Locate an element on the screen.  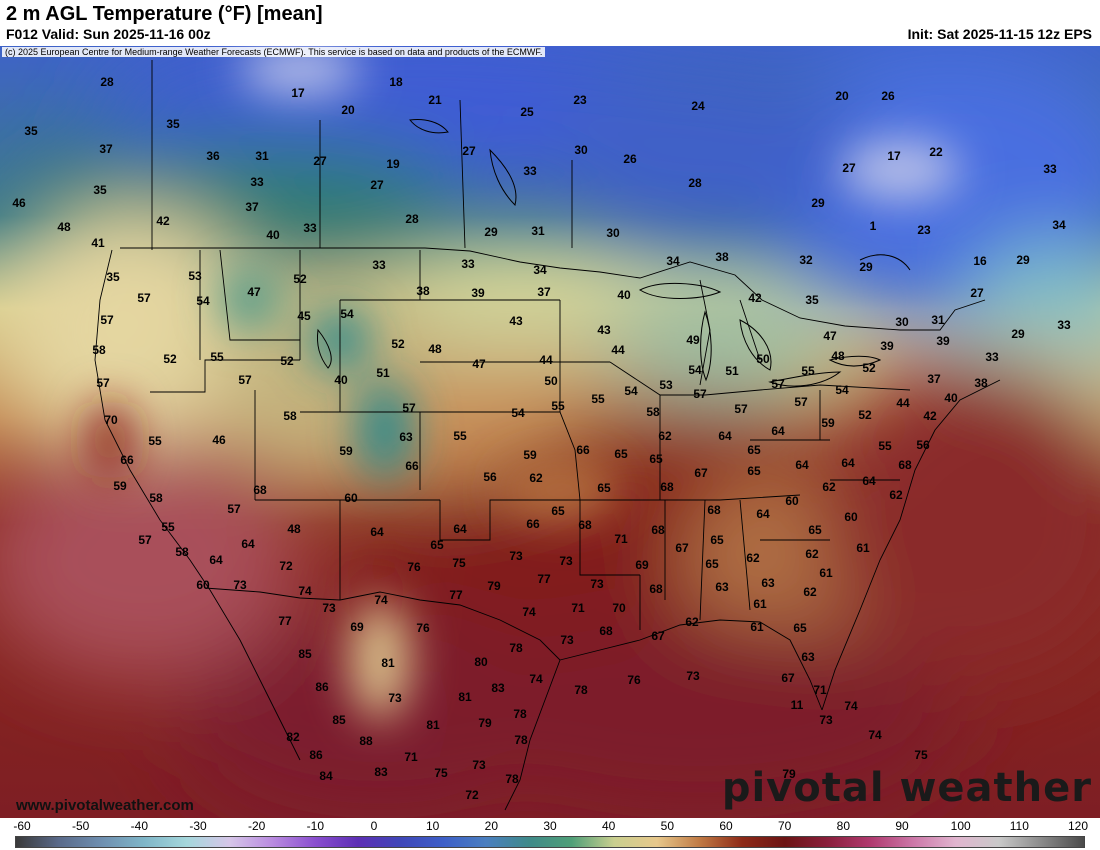
temperature-label: 32 is located at coordinates (806, 260).